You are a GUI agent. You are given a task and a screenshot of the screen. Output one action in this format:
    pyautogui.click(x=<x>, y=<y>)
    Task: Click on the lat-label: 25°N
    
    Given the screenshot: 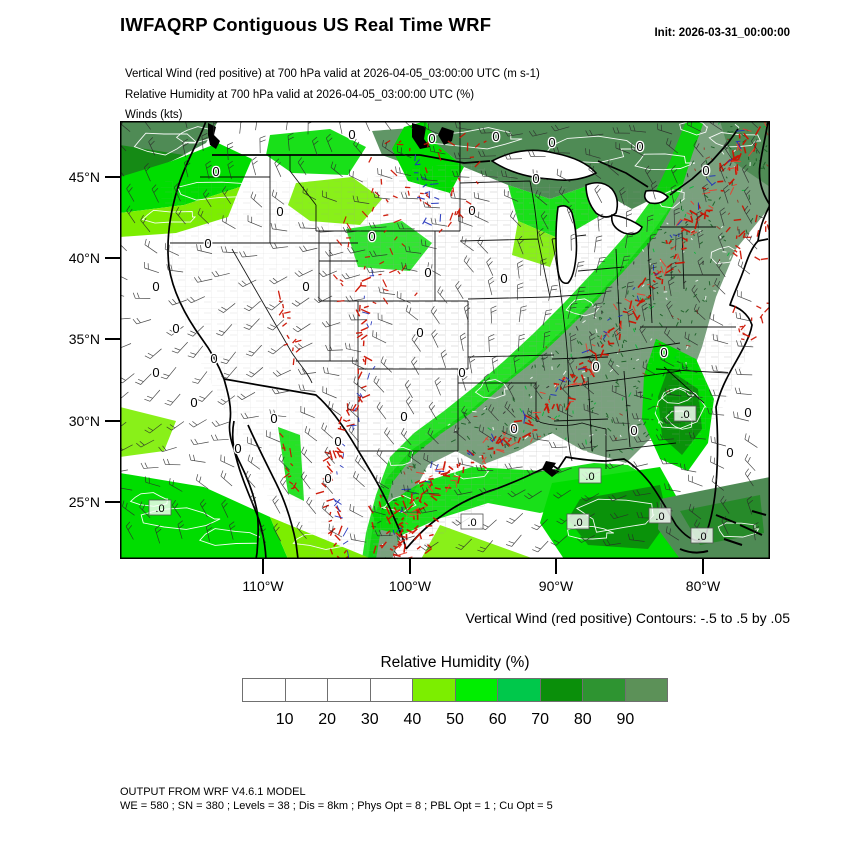 What is the action you would take?
    pyautogui.click(x=84, y=502)
    